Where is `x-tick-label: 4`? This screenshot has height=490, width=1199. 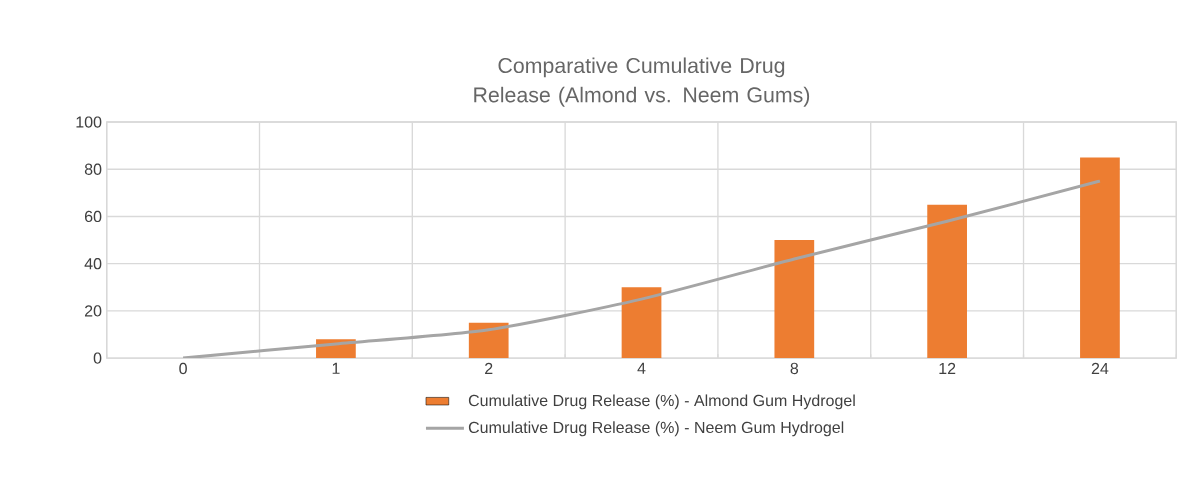 x-tick-label: 4 is located at coordinates (641, 368).